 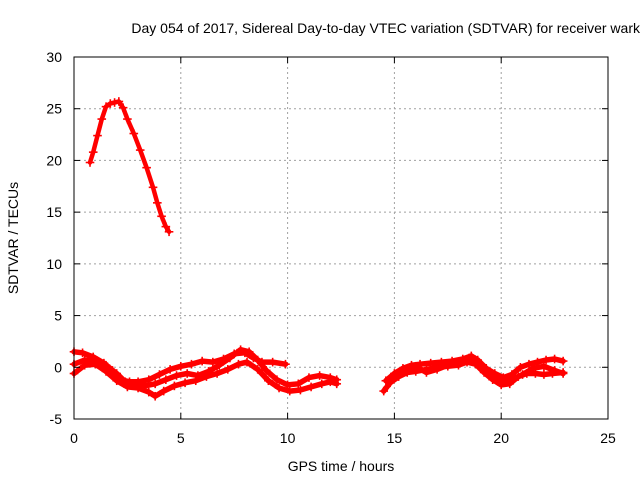 What do you see at coordinates (341, 466) in the screenshot?
I see `x-axis-title: GPS time / hours` at bounding box center [341, 466].